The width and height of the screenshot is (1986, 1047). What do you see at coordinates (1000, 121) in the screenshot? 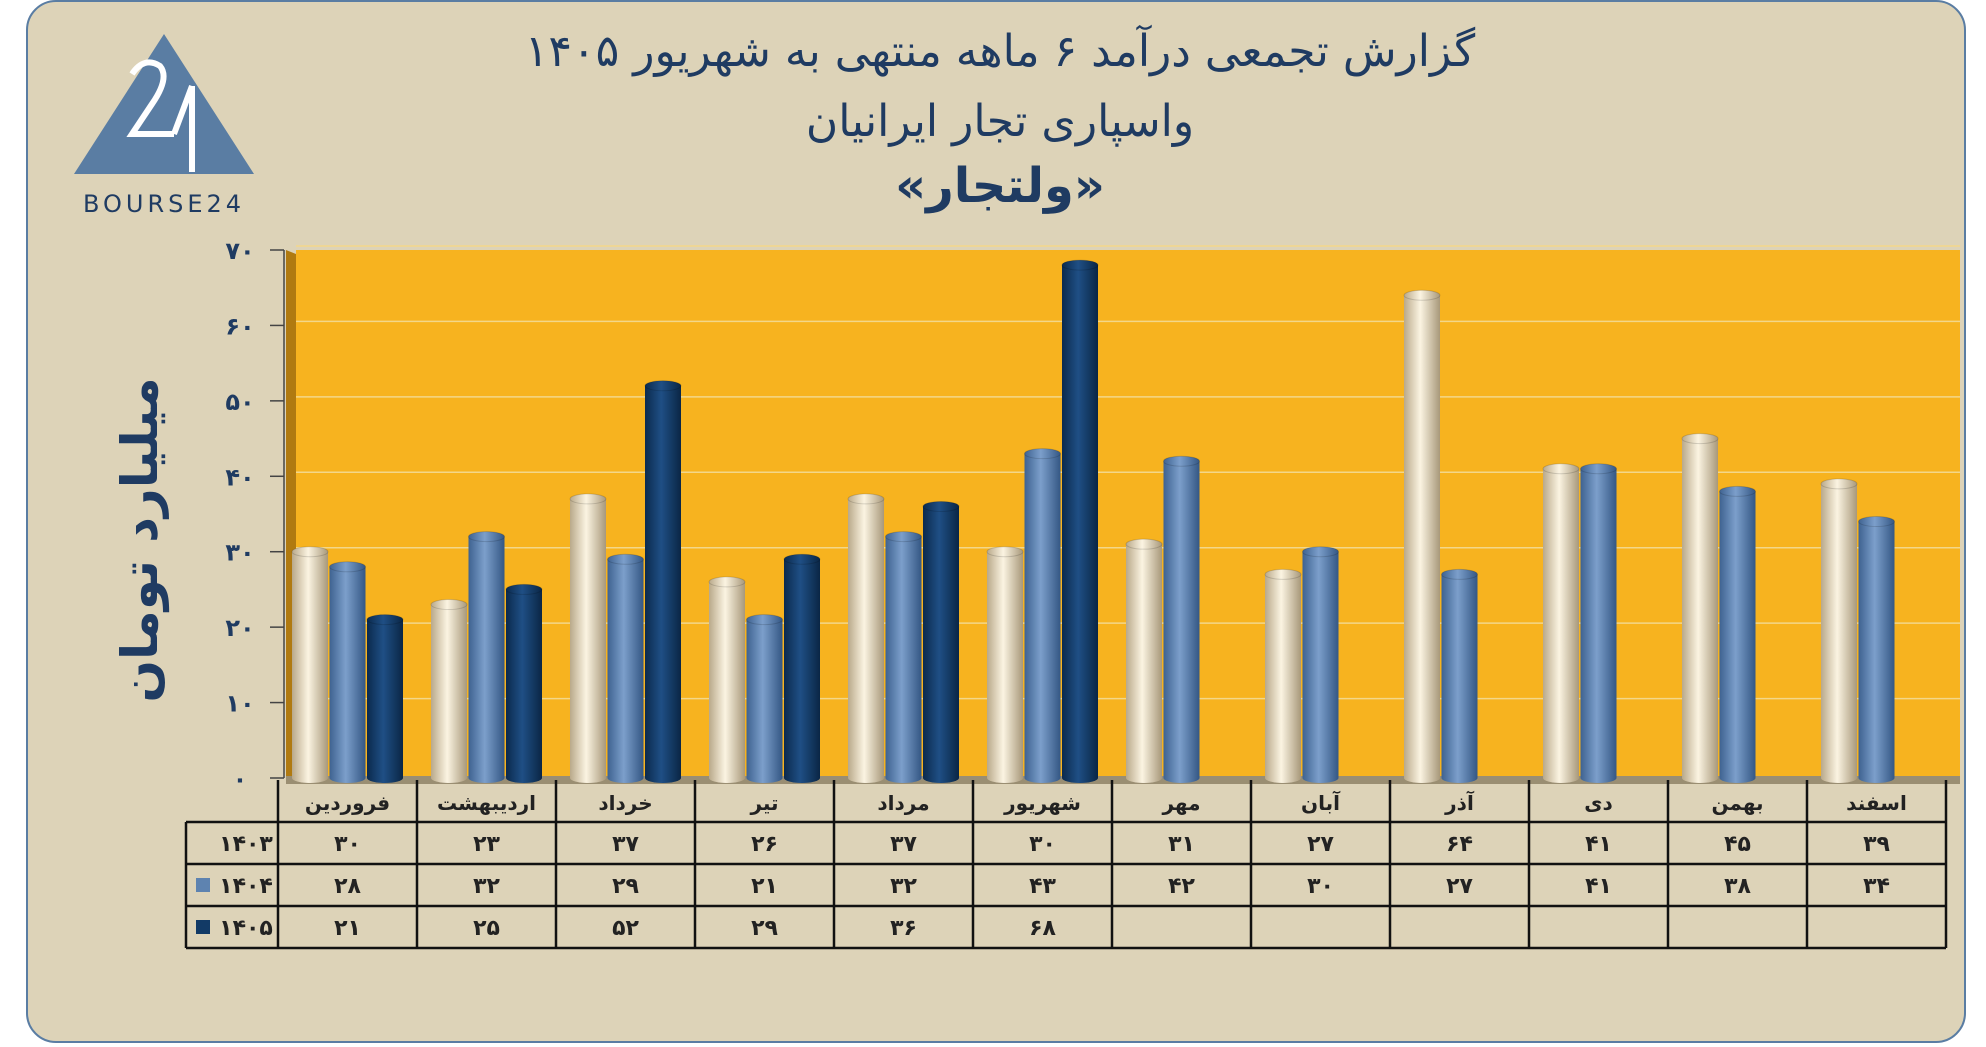
I see `chart-title-line2: واسپاری تجار ایرانیان` at bounding box center [1000, 121].